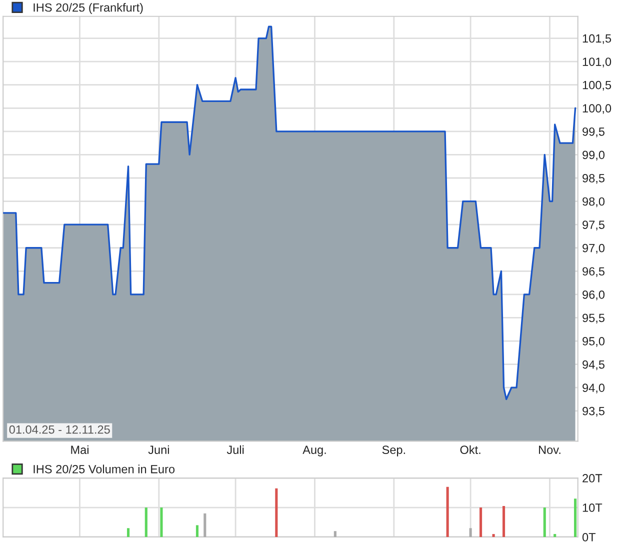 The width and height of the screenshot is (620, 546). What do you see at coordinates (593, 132) in the screenshot?
I see `y-tick-label: 99,5` at bounding box center [593, 132].